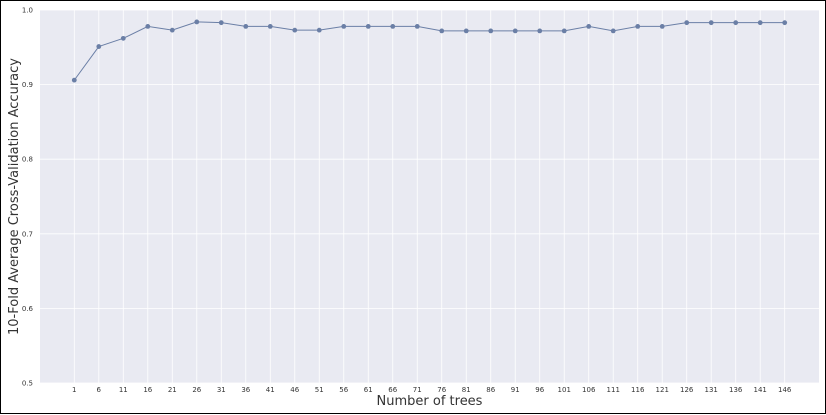 The width and height of the screenshot is (826, 415). I want to click on x-tick-label: 21, so click(172, 390).